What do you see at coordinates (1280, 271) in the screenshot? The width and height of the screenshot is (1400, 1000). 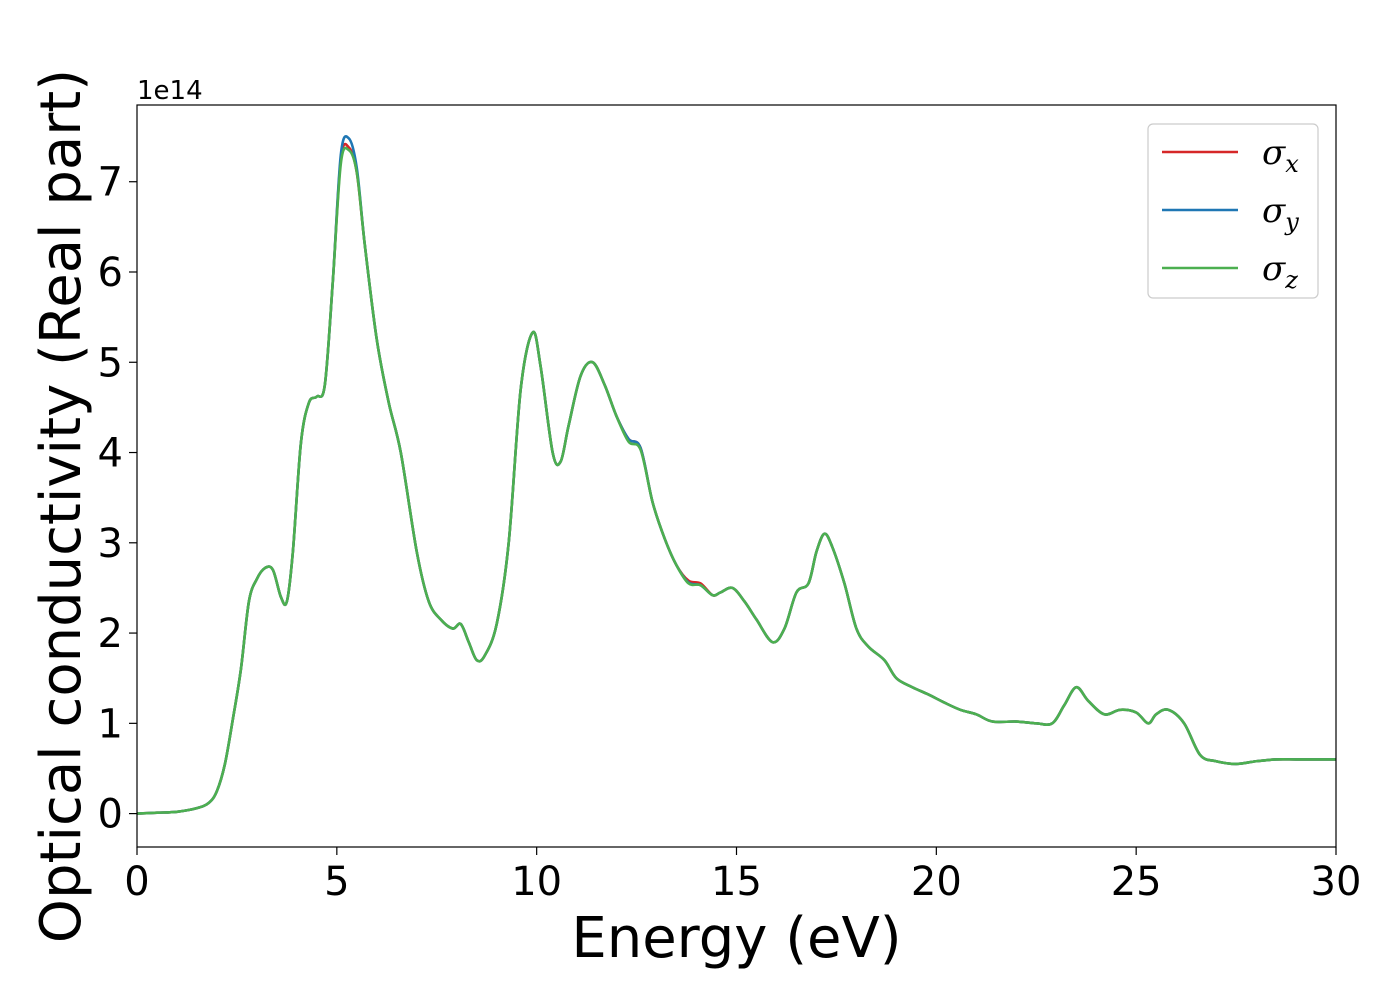 I see `legend-label-sigma-z: σz` at bounding box center [1280, 271].